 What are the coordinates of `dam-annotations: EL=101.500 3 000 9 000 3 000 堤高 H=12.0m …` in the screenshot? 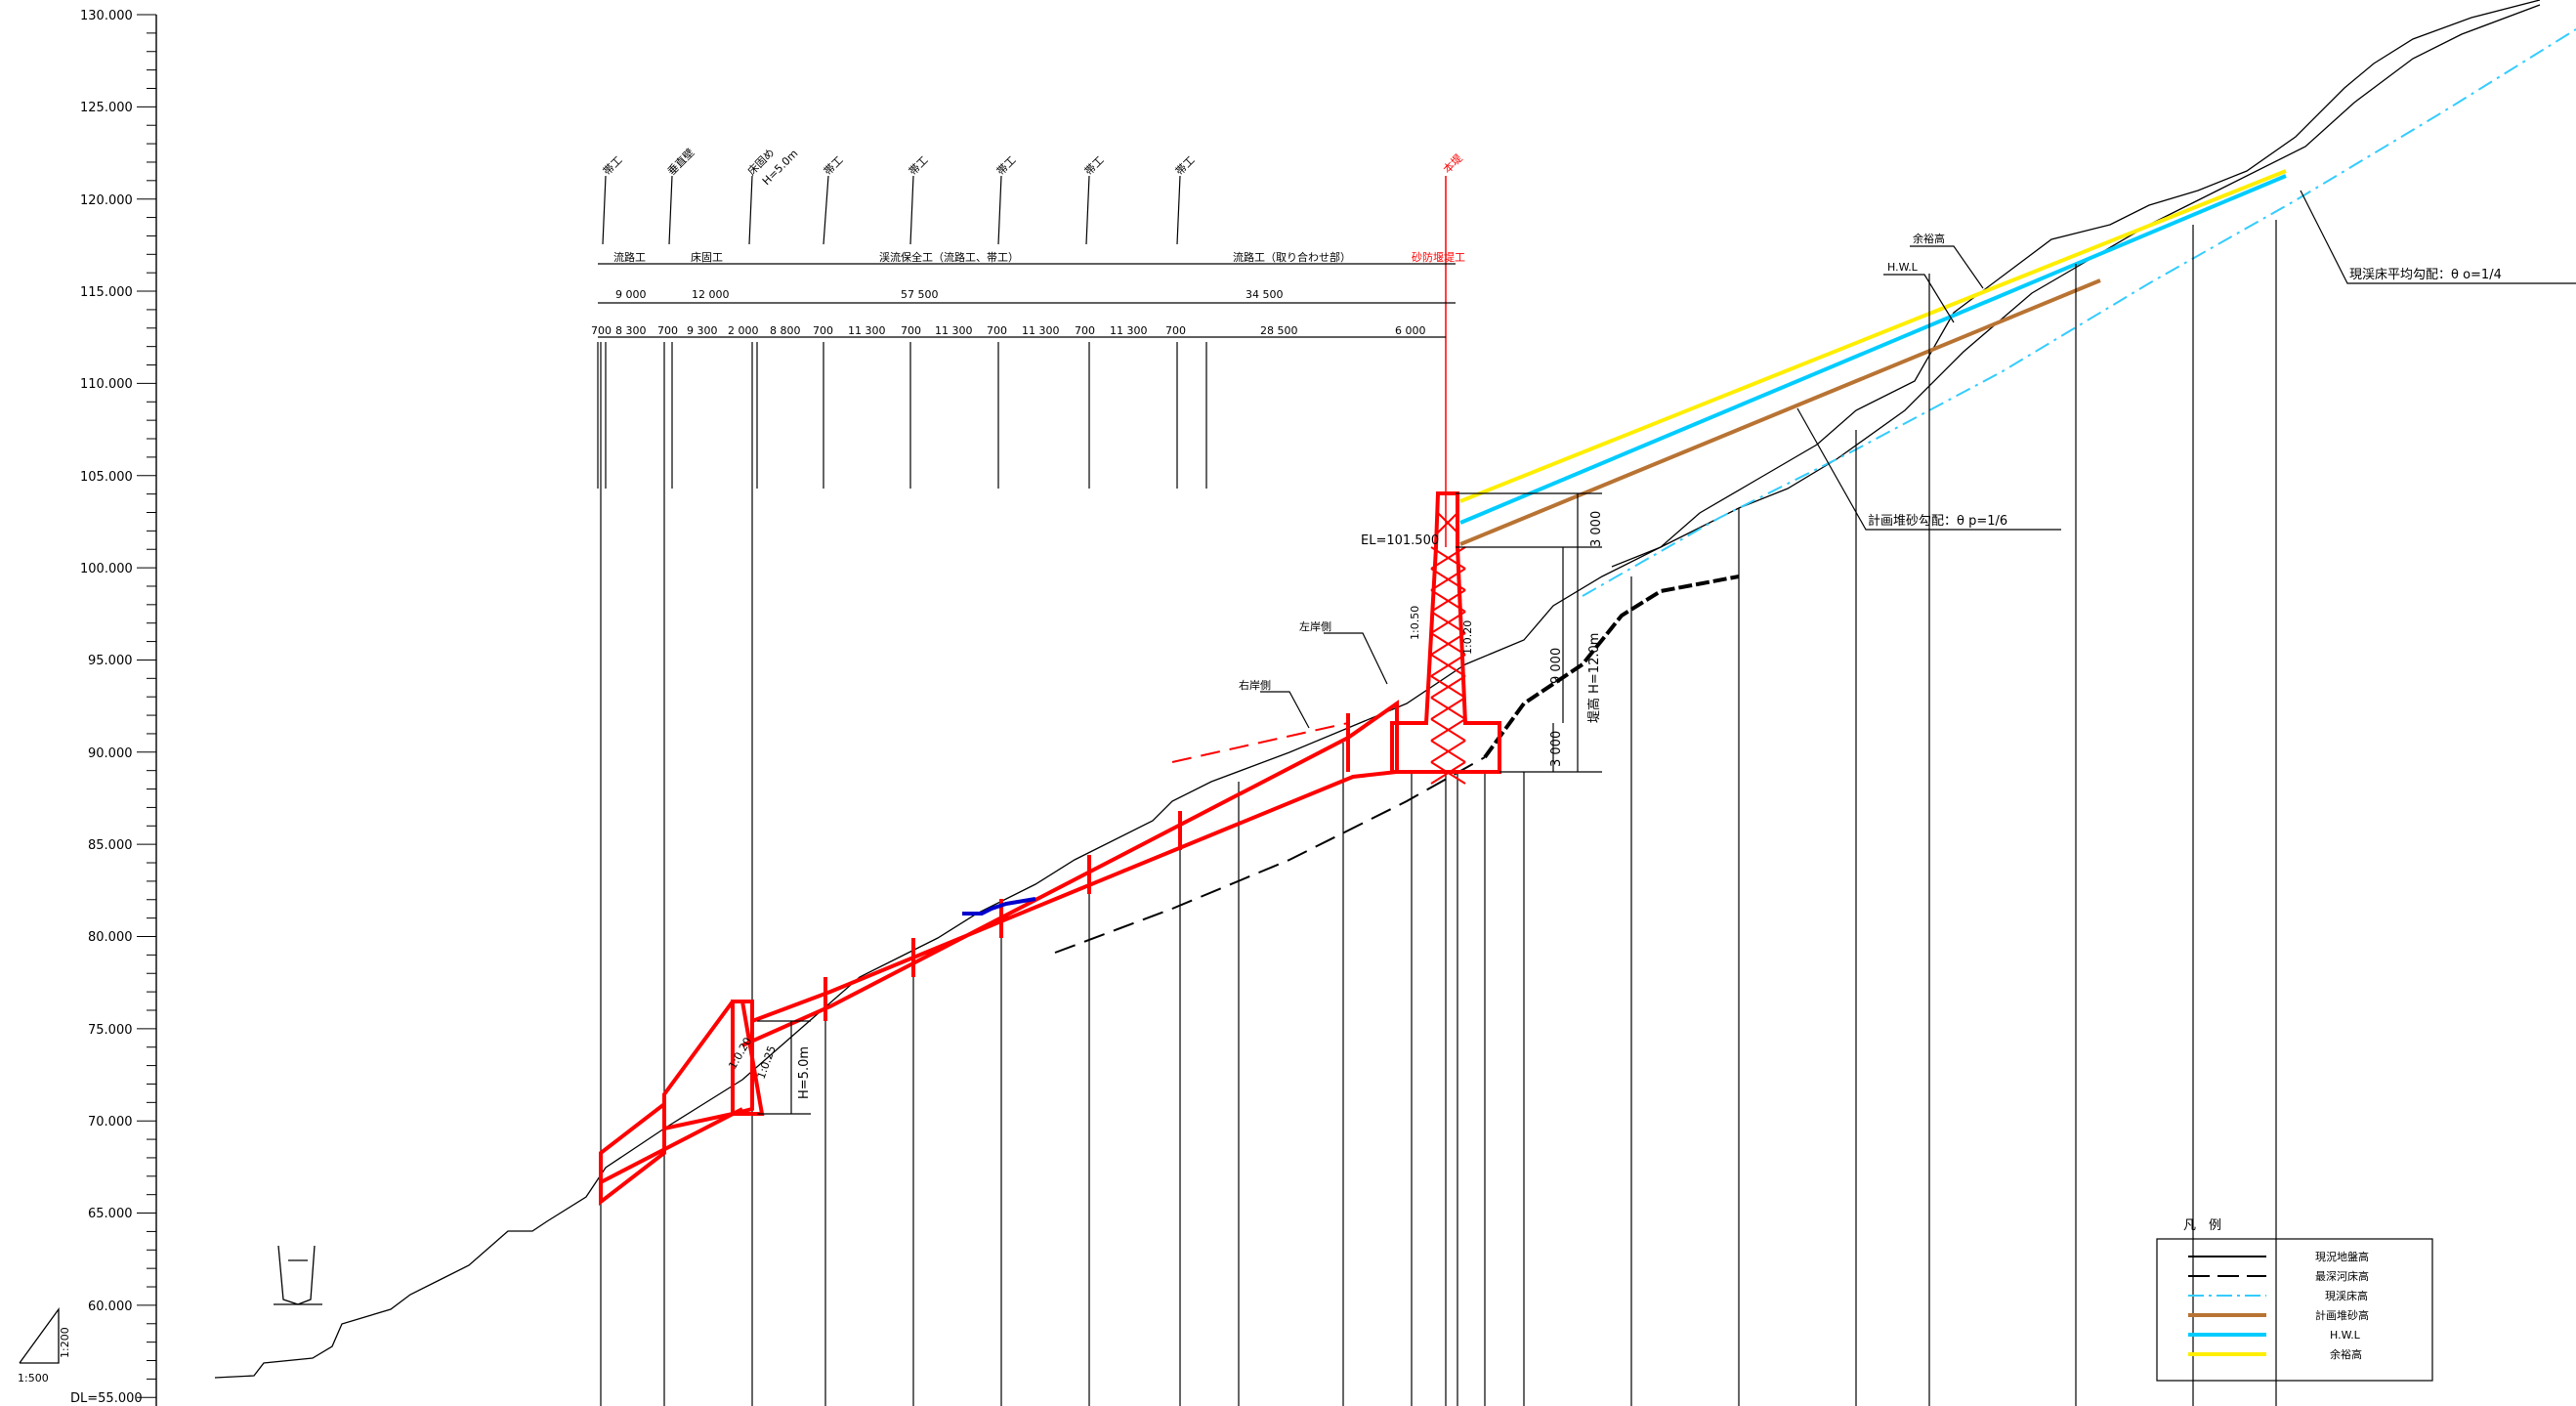 It's located at (1421, 632).